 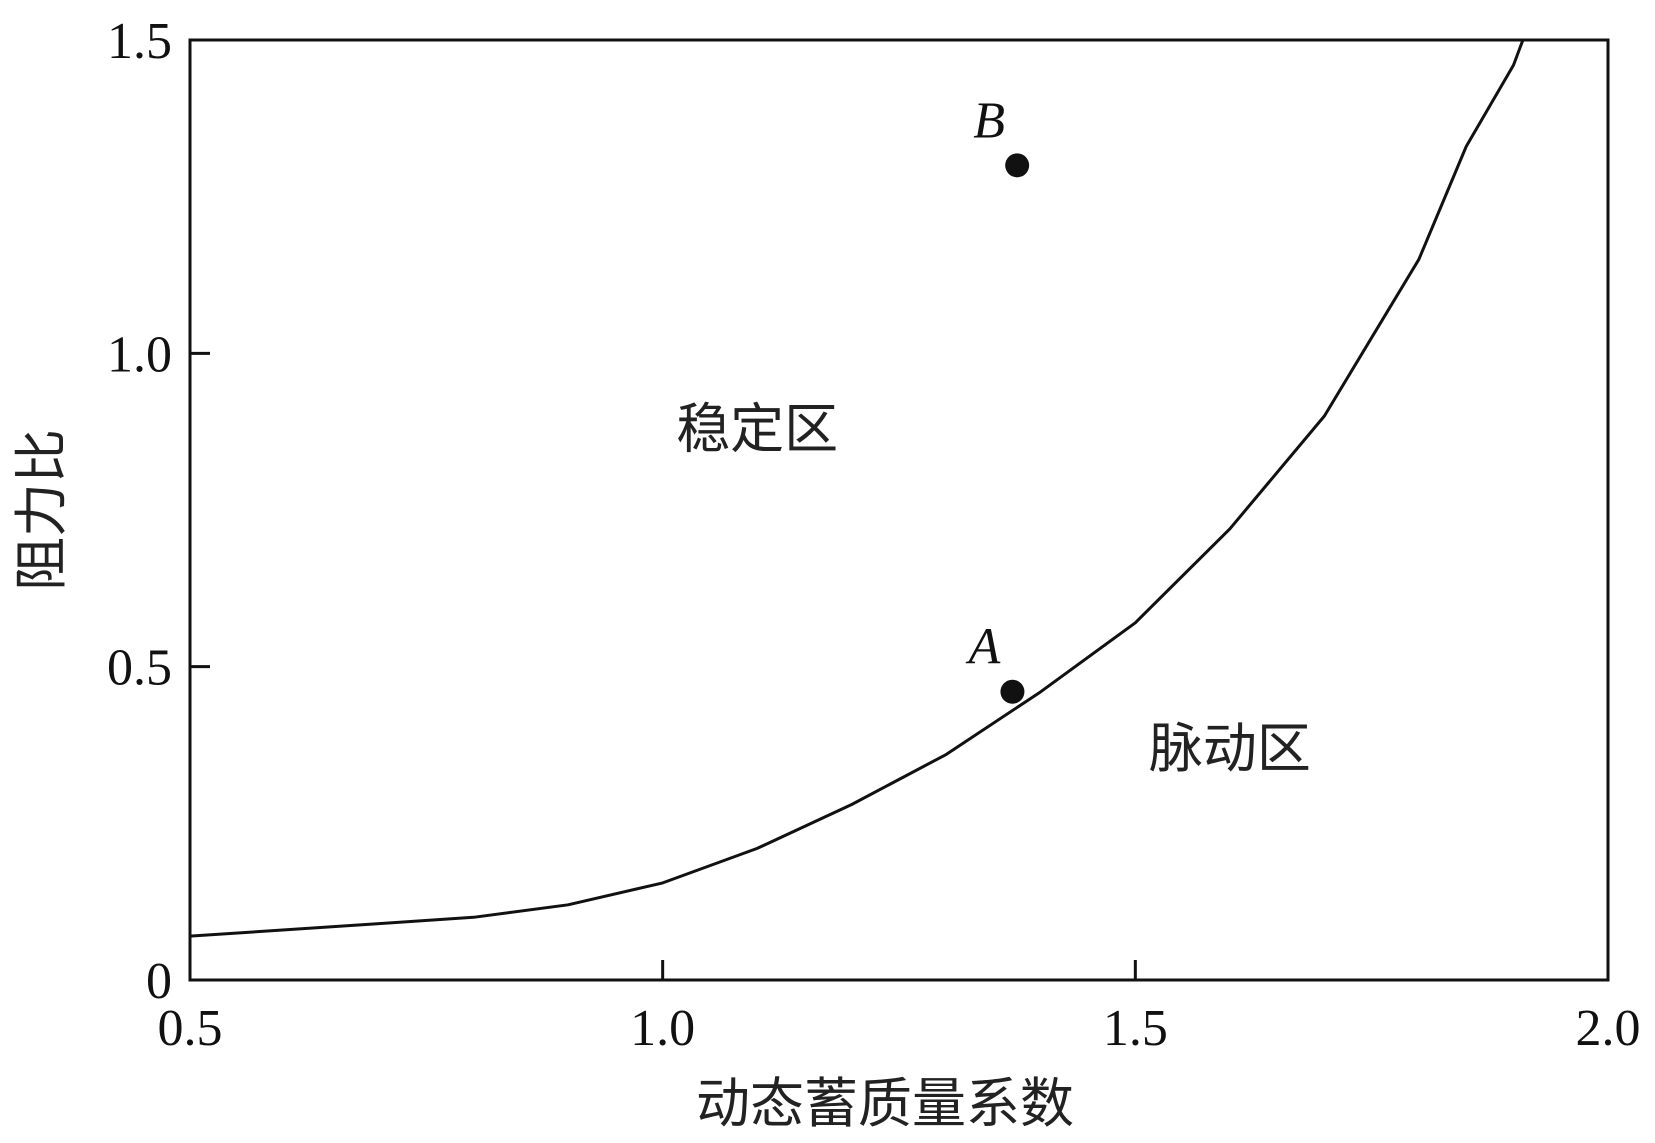 What do you see at coordinates (662, 1028) in the screenshot?
I see `x-tick-label: 1.0` at bounding box center [662, 1028].